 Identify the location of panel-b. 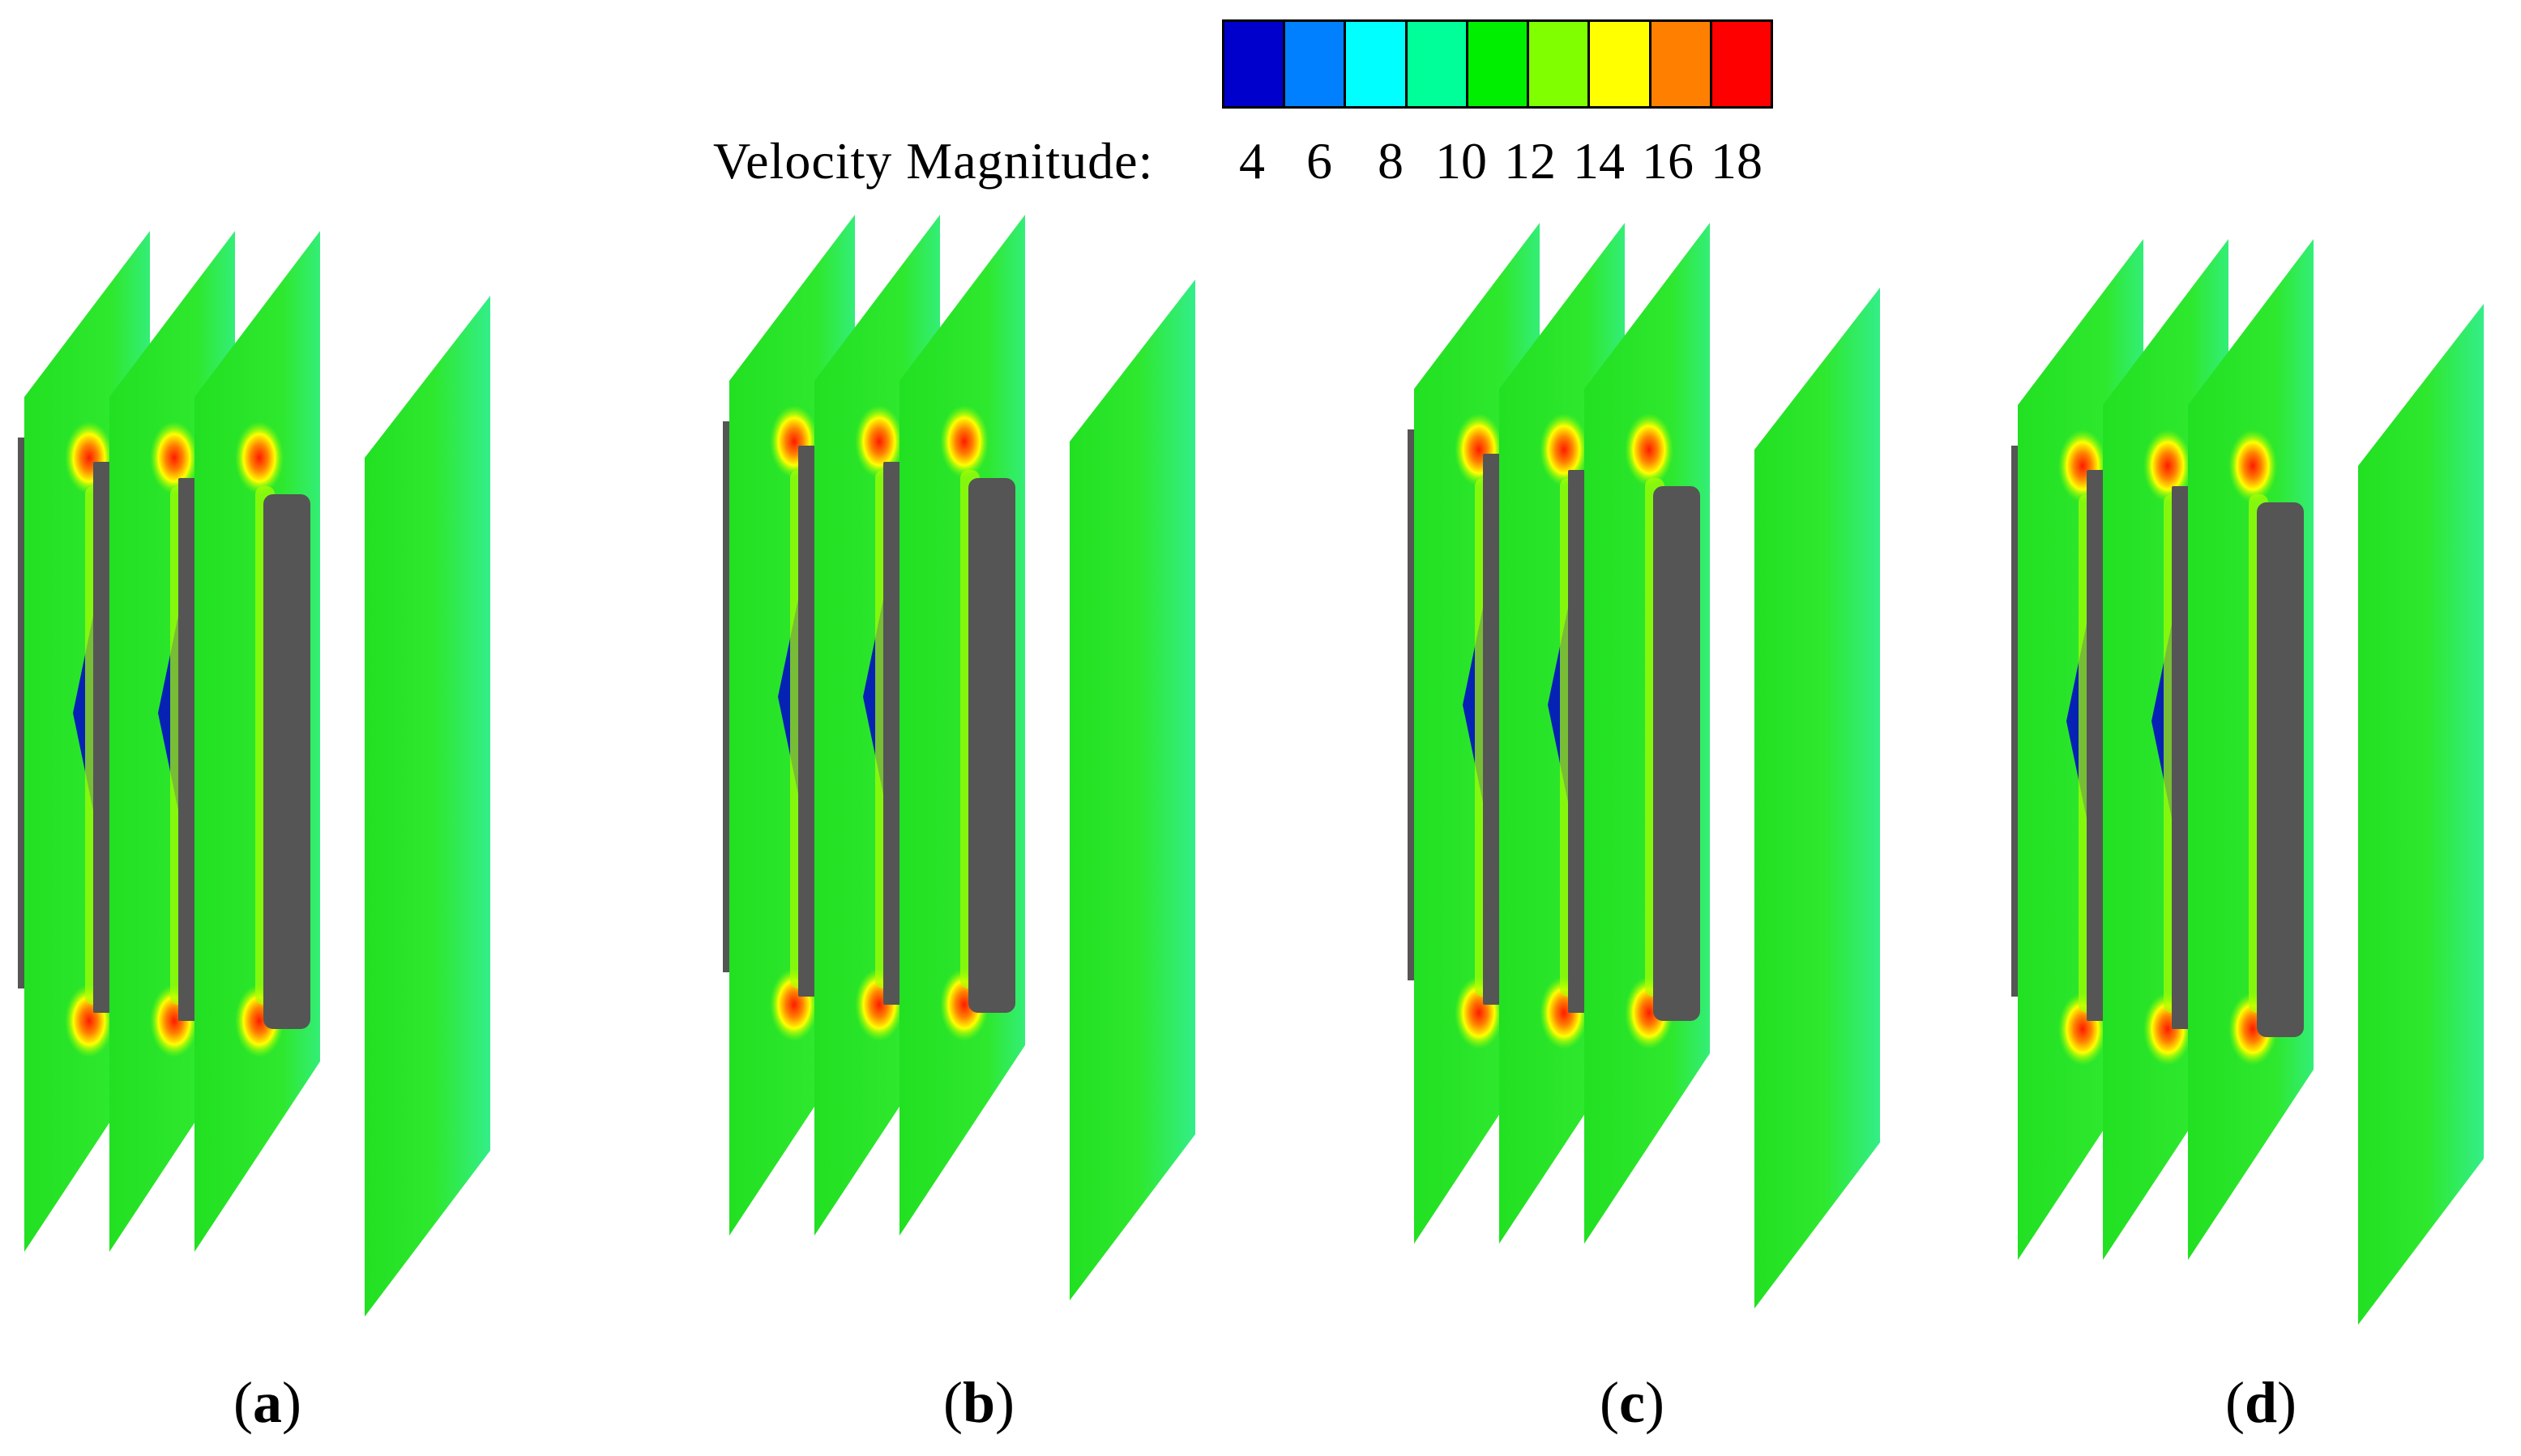
(959, 758).